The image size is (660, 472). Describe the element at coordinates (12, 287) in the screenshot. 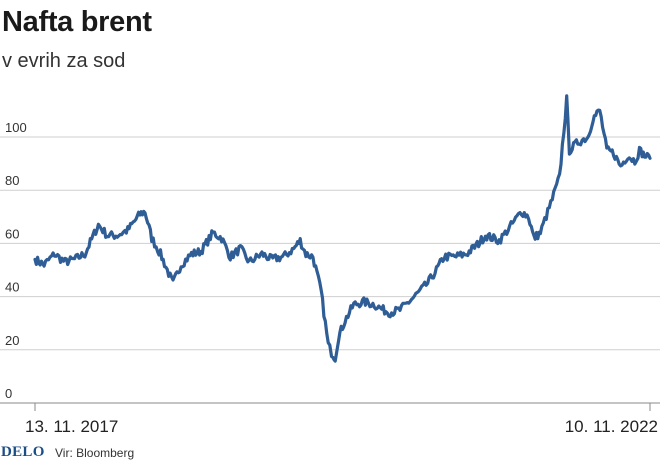

I see `y-tick-label-40: 40` at that location.